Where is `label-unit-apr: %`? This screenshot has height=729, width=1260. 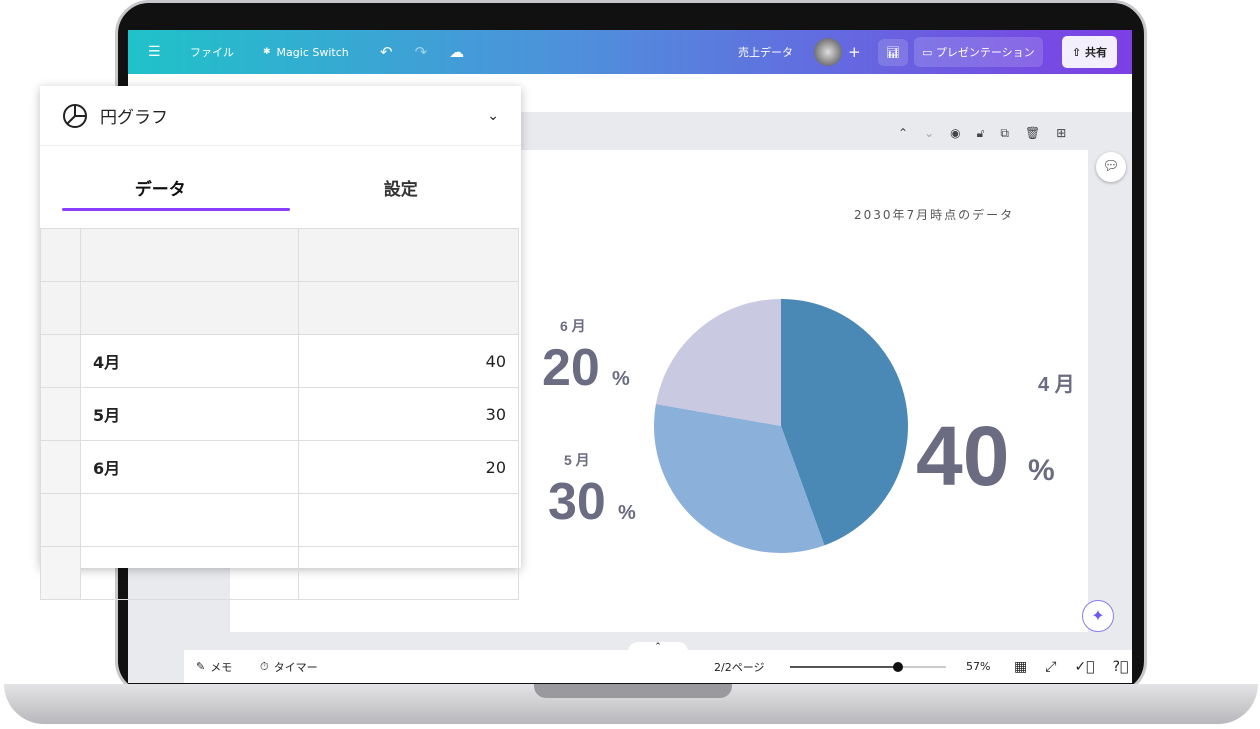
label-unit-apr: % is located at coordinates (1041, 470).